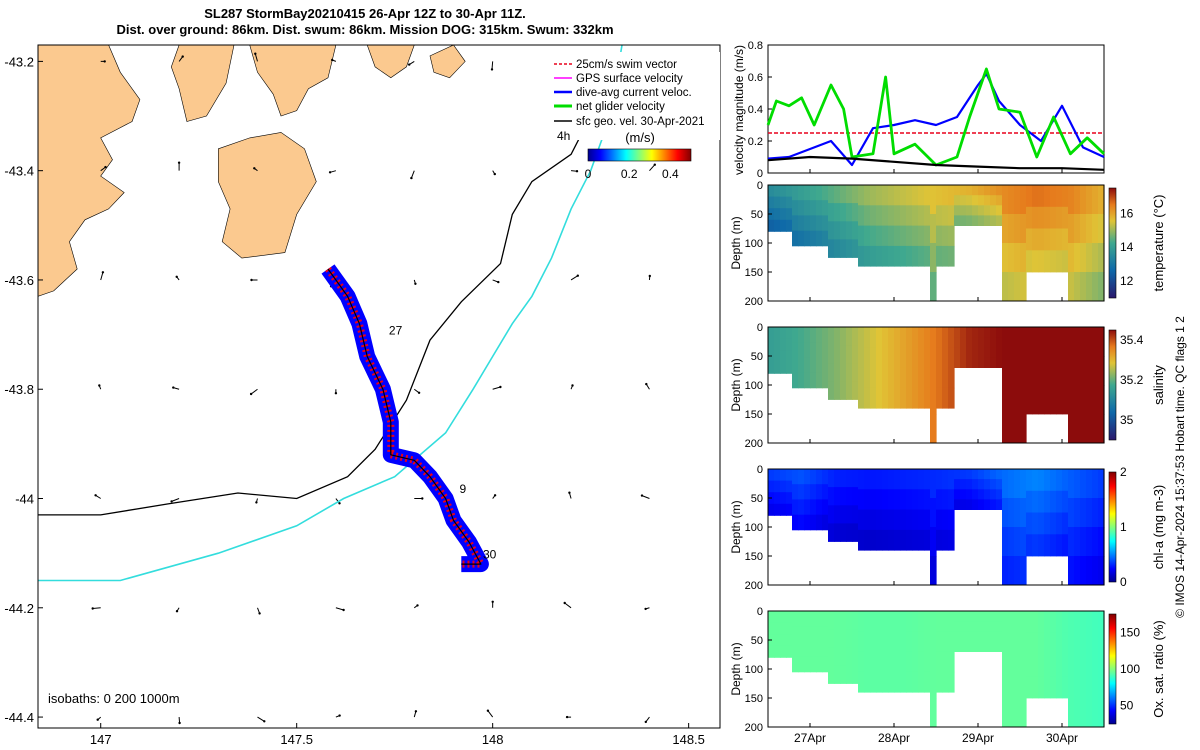 This screenshot has width=1200, height=750. What do you see at coordinates (490, 555) in the screenshot?
I see `day-label: 30` at bounding box center [490, 555].